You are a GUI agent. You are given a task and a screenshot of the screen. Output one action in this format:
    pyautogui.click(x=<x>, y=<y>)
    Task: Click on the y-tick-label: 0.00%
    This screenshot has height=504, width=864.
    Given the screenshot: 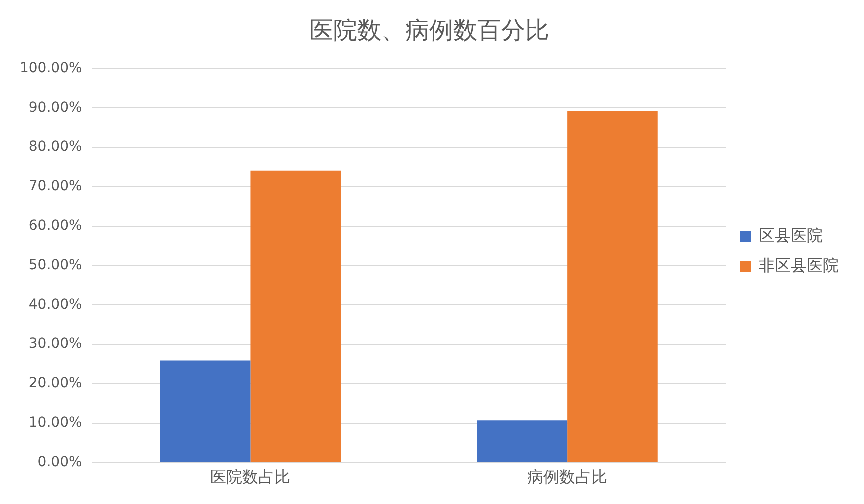 What is the action you would take?
    pyautogui.click(x=60, y=462)
    